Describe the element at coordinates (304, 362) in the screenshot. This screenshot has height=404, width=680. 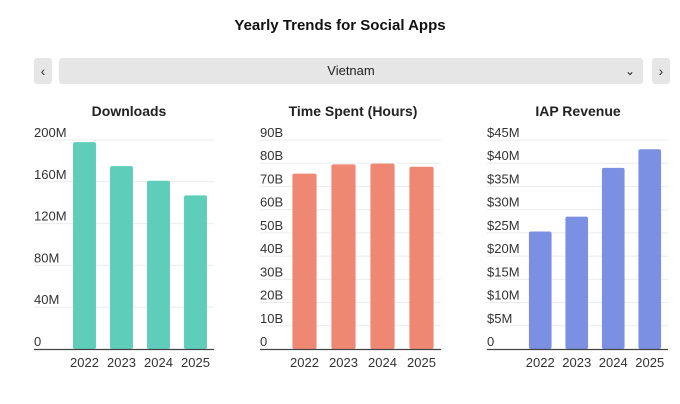
I see `time-spent-xtick-label: 2022` at that location.